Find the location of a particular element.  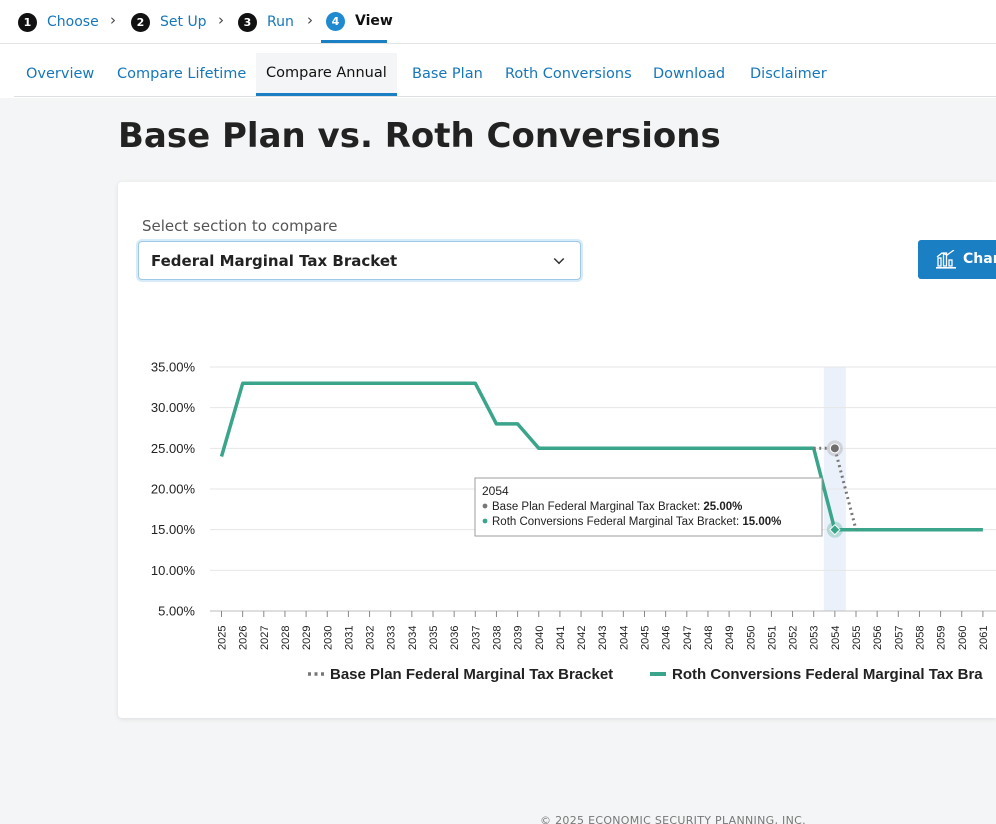

x-tick-label: 2041 is located at coordinates (561, 638).